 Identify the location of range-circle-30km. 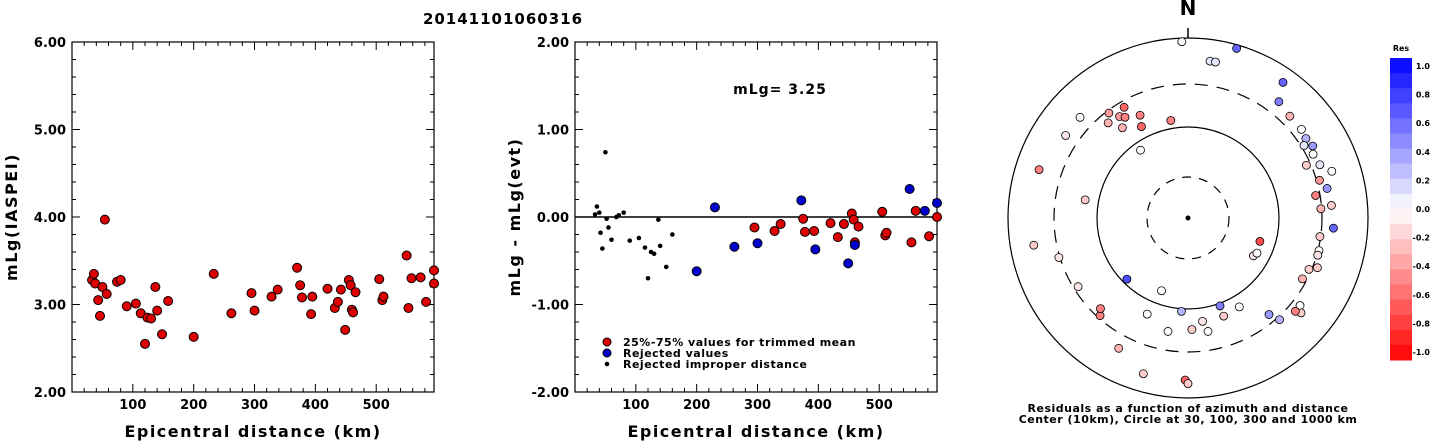
(1188, 218).